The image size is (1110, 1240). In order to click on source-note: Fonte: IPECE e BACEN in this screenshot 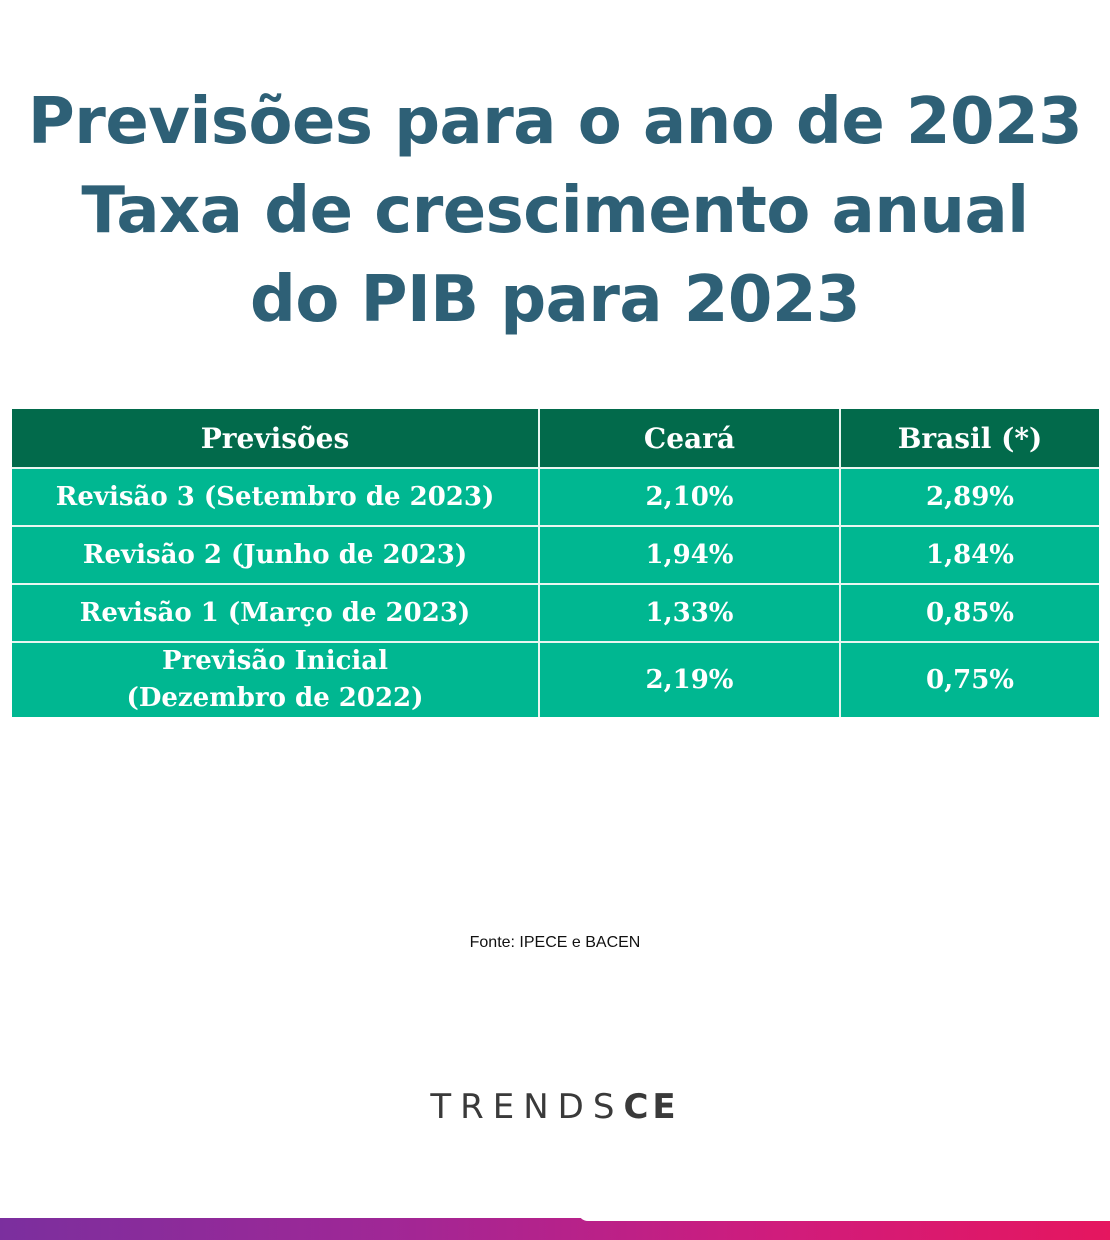, I will do `click(555, 942)`.